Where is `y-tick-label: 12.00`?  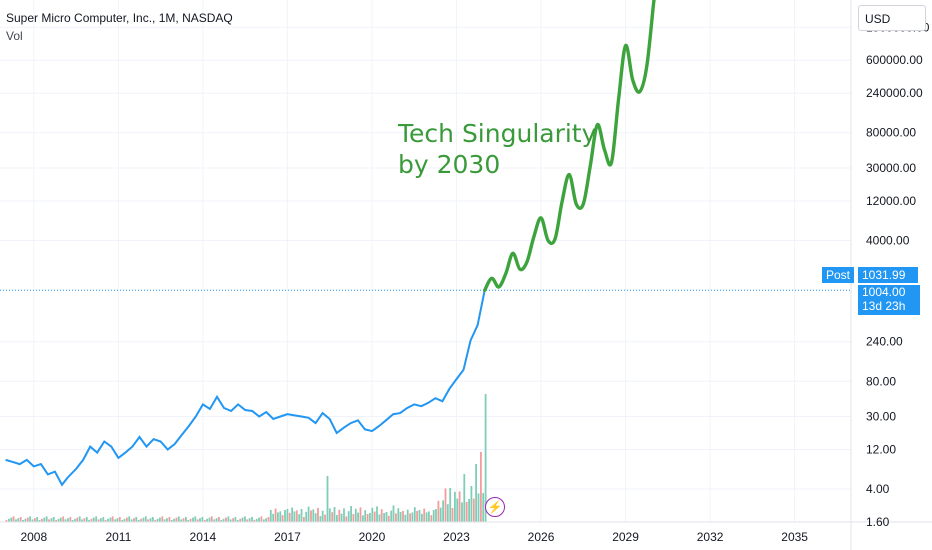 y-tick-label: 12.00 is located at coordinates (881, 450).